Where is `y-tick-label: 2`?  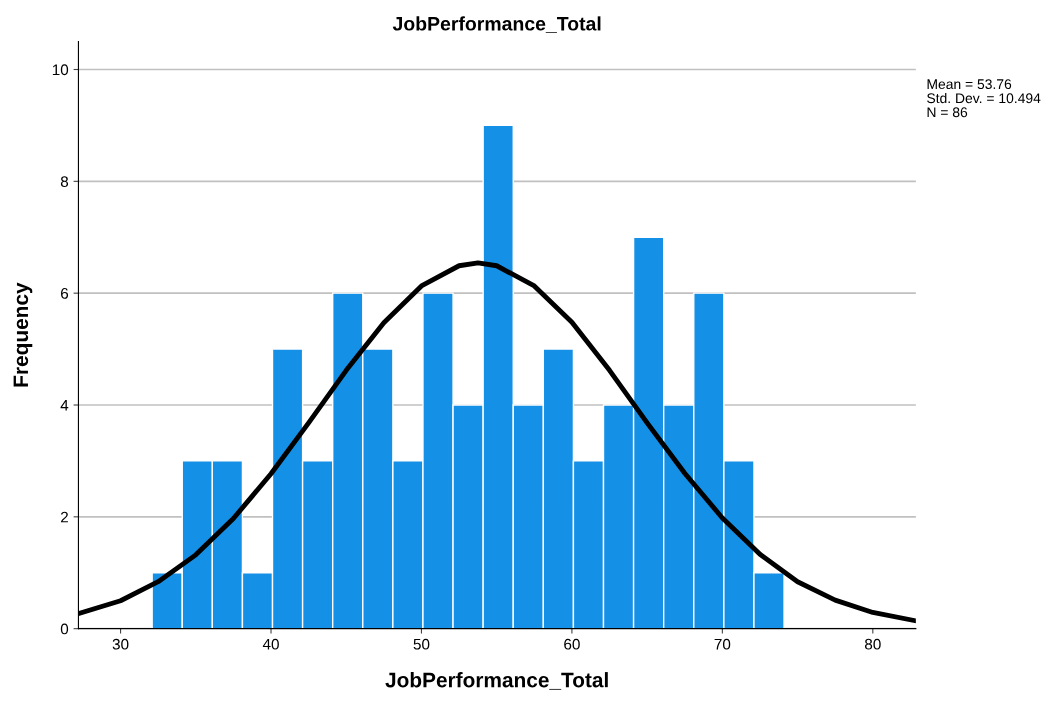 y-tick-label: 2 is located at coordinates (64, 517).